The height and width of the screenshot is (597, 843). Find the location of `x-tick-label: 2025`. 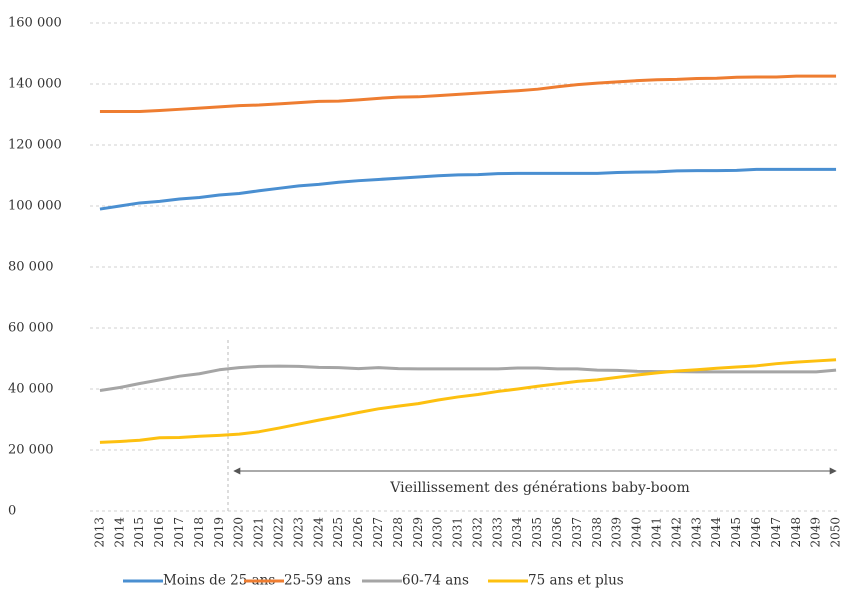

x-tick-label: 2025 is located at coordinates (338, 532).